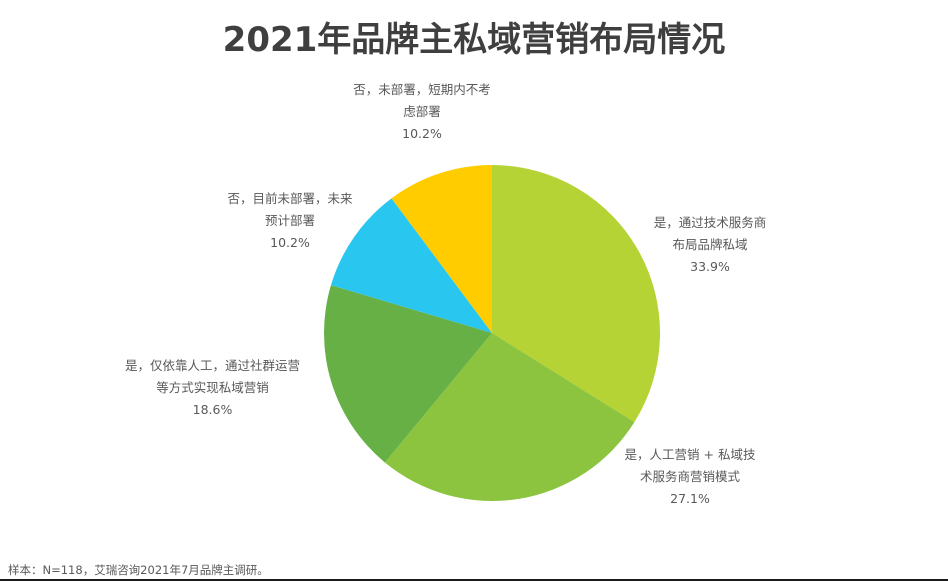 The height and width of the screenshot is (582, 948). What do you see at coordinates (212, 387) in the screenshot?
I see `slice-label-manual-only: 是，仅依靠人工，通过社群运营 等方式实现私域营销 18.6%` at bounding box center [212, 387].